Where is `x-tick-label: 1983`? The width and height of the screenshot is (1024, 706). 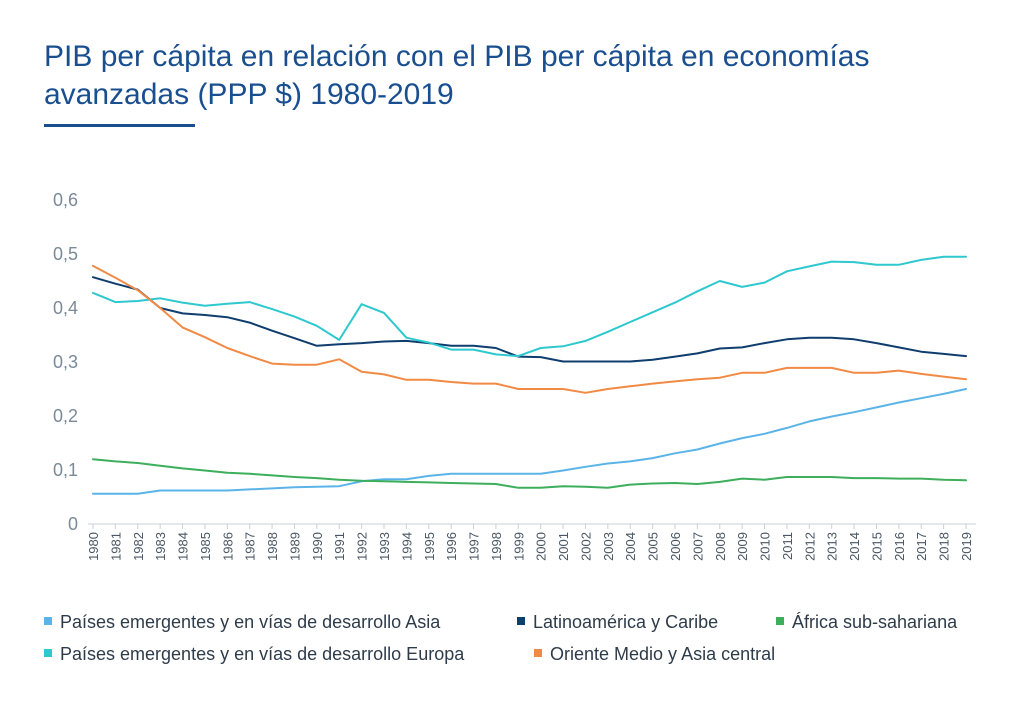
x-tick-label: 1983 is located at coordinates (160, 546).